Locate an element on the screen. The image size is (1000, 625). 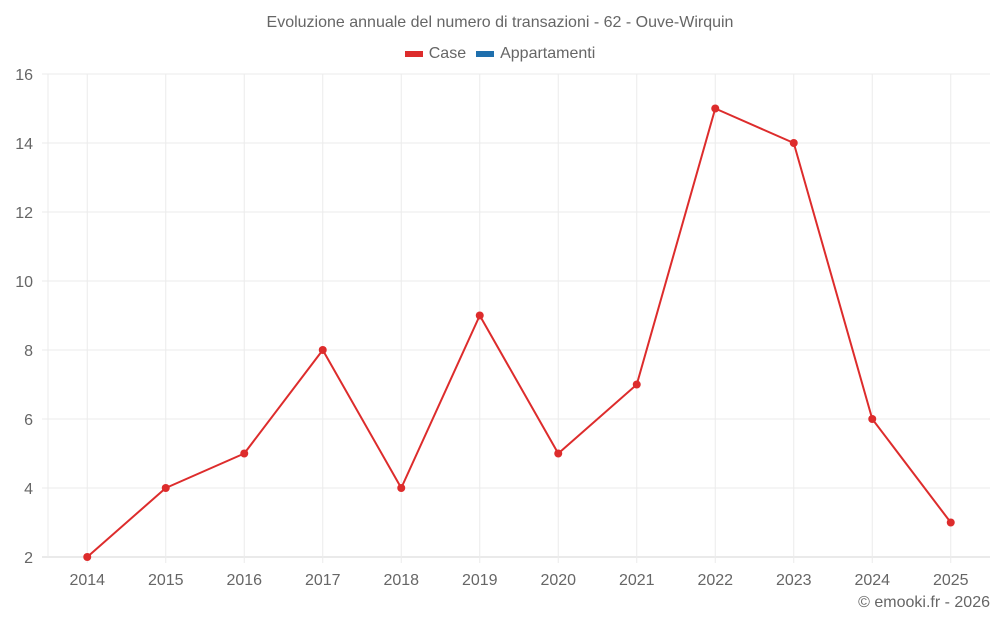
chart-legend: Case Appartamenti is located at coordinates (500, 54).